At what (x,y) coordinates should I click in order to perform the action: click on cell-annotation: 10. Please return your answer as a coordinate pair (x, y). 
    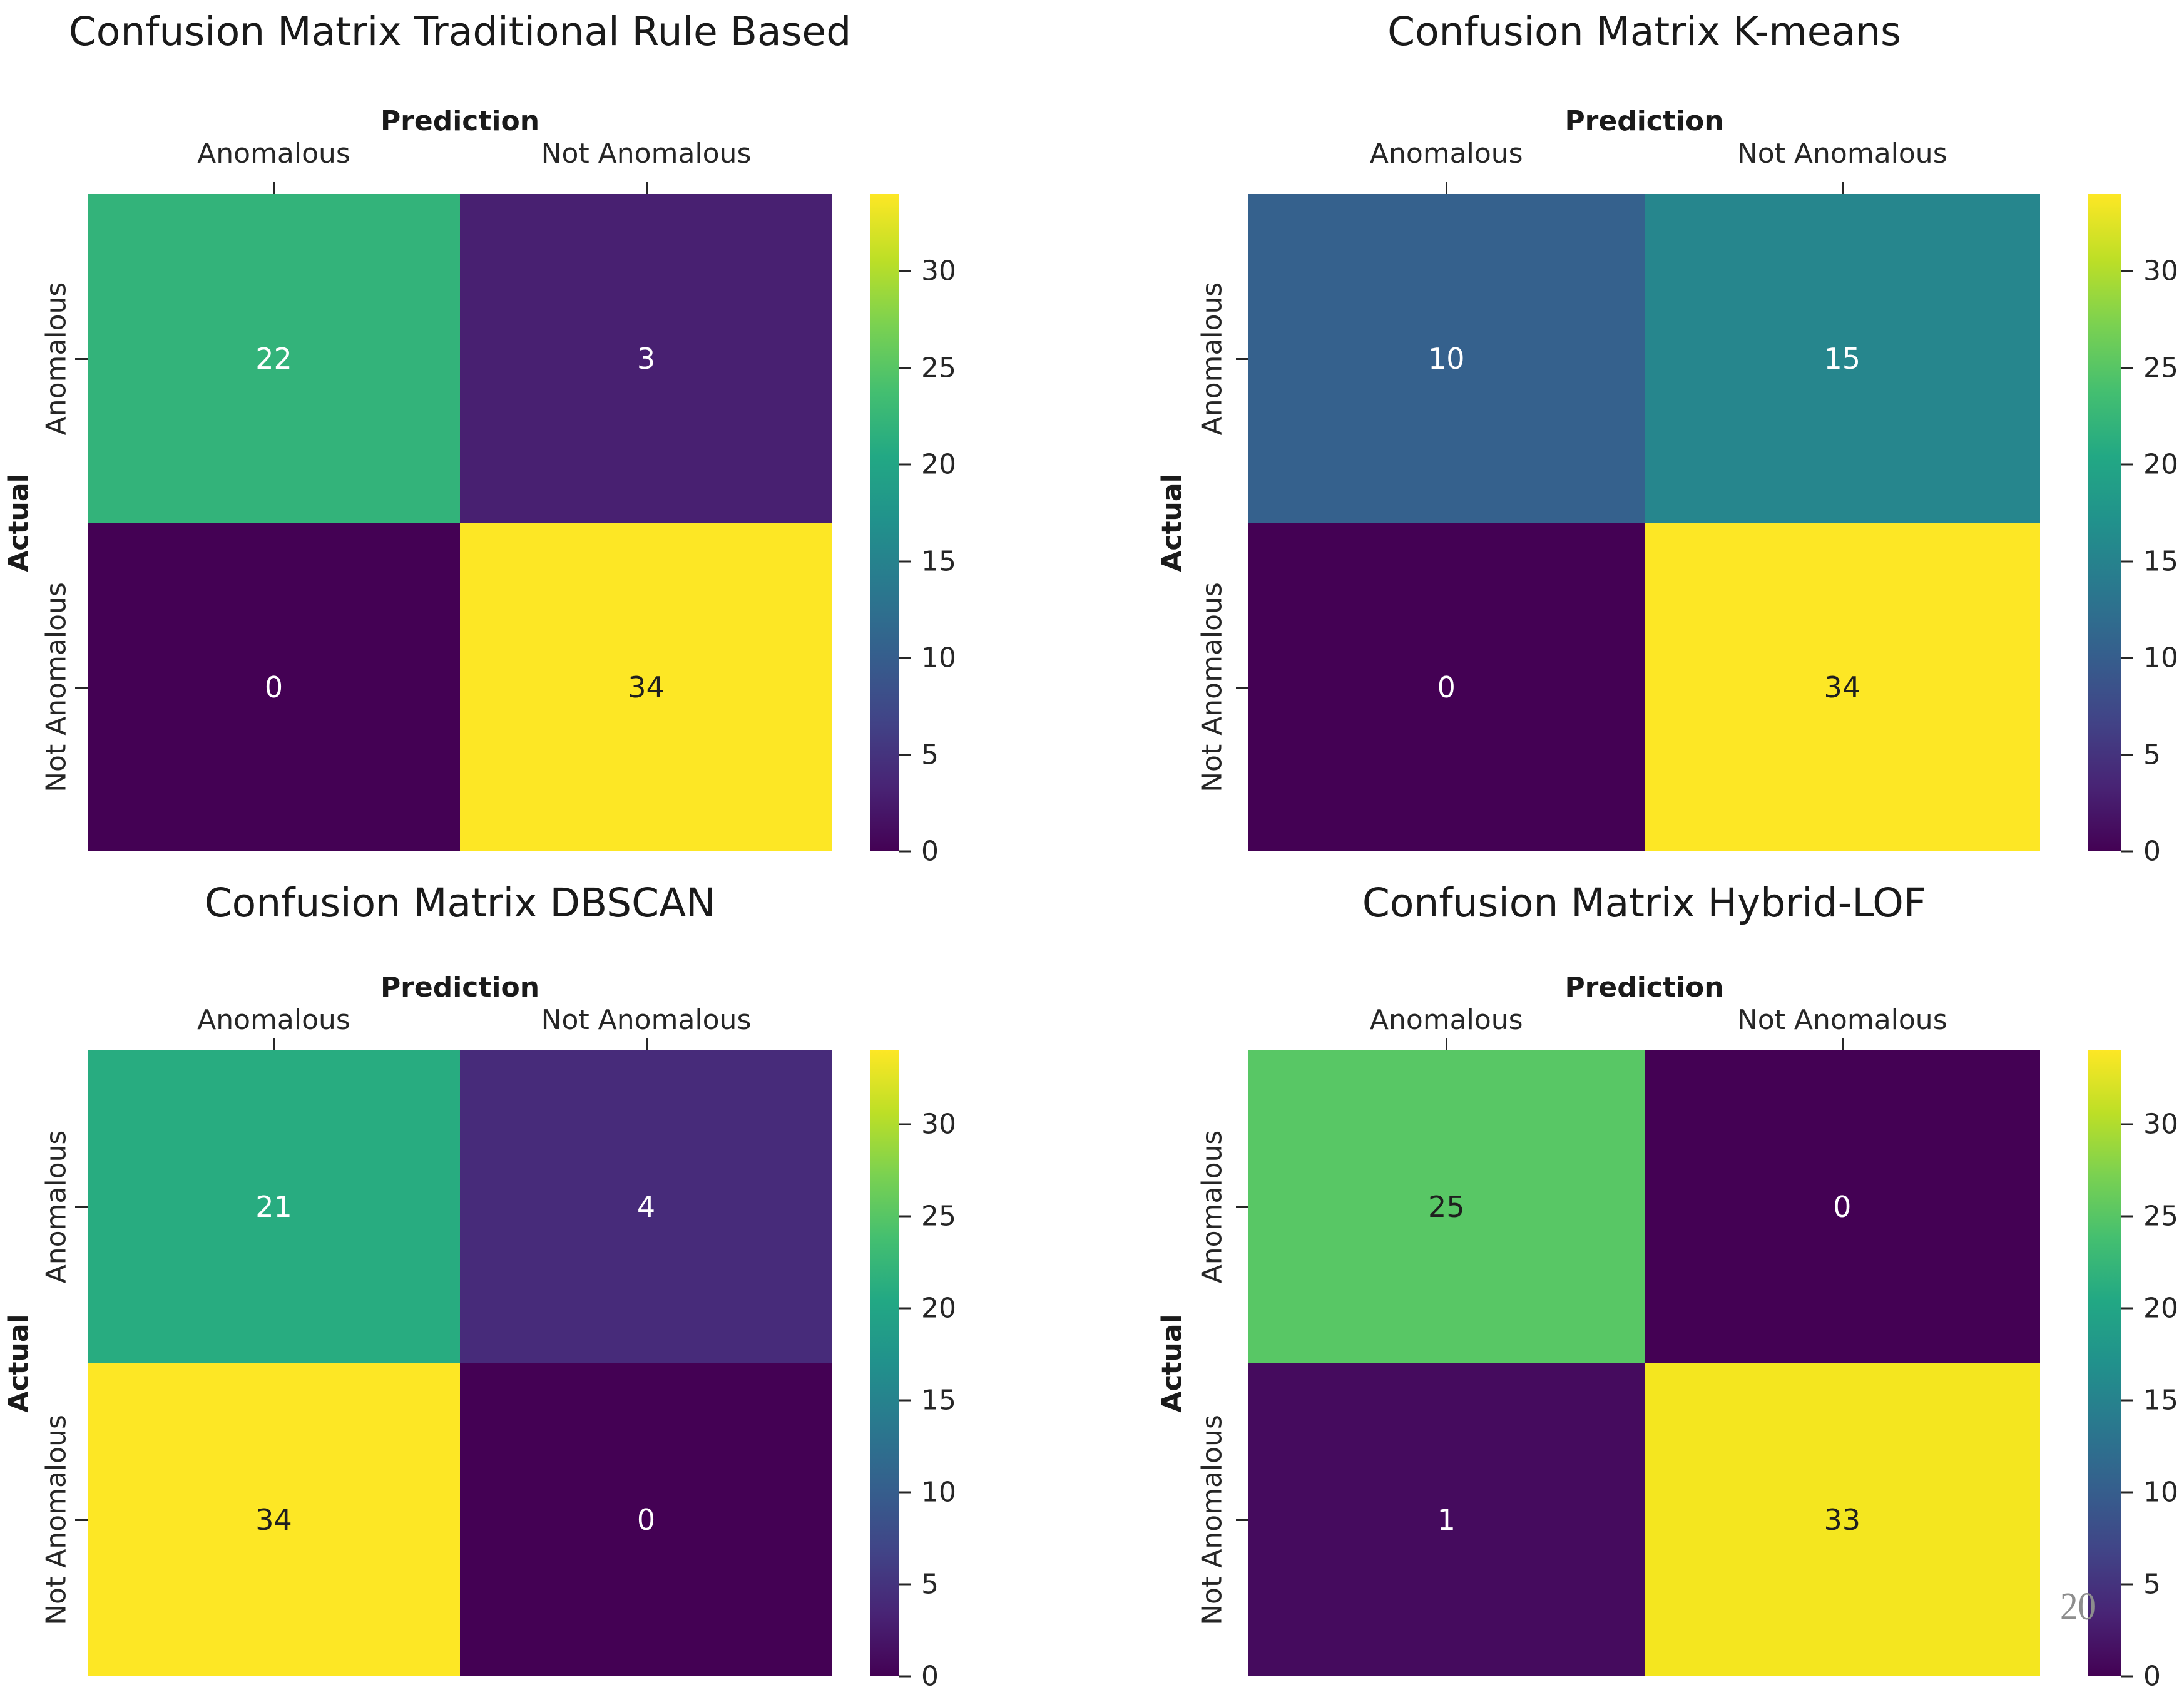
    Looking at the image, I should click on (1446, 359).